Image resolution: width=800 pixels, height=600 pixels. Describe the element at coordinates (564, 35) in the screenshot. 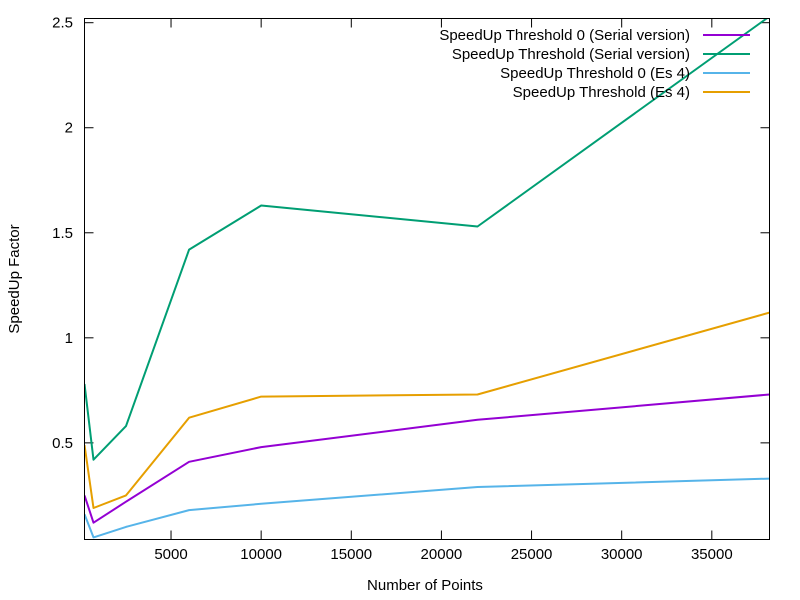

I see `legend-label-1: SpeedUp Threshold 0 (Serial version)` at that location.